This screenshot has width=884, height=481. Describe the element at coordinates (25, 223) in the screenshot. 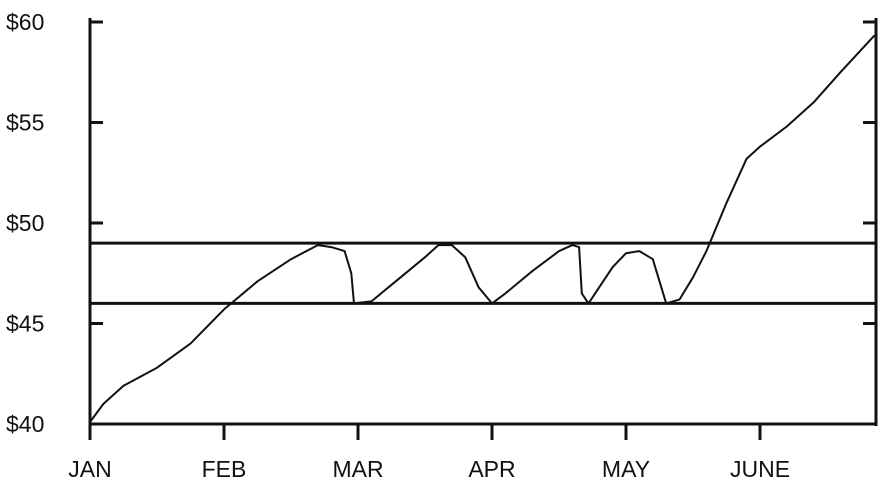

I see `y-tick-label: $50` at that location.